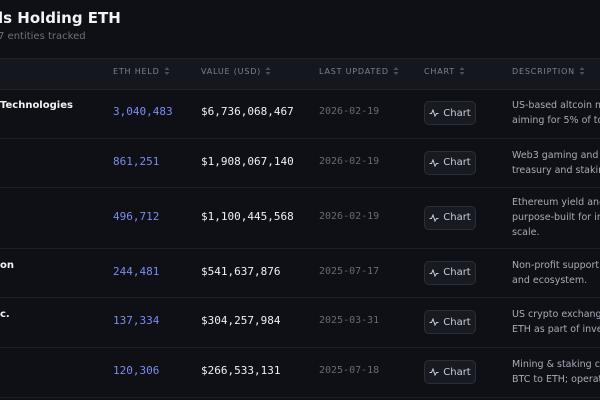 The image size is (600, 400). I want to click on column-header: ETH HELD, so click(141, 71).